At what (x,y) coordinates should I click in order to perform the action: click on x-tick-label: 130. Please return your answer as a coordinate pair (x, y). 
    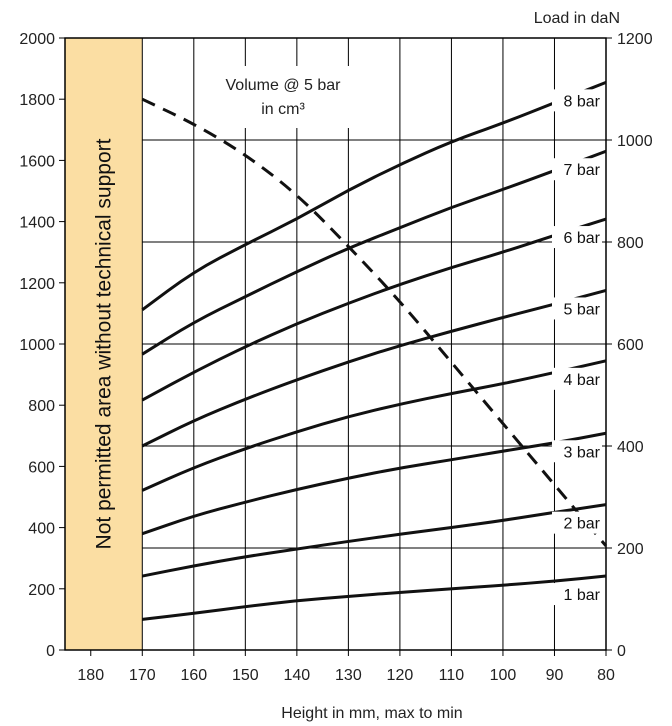
    Looking at the image, I should click on (348, 675).